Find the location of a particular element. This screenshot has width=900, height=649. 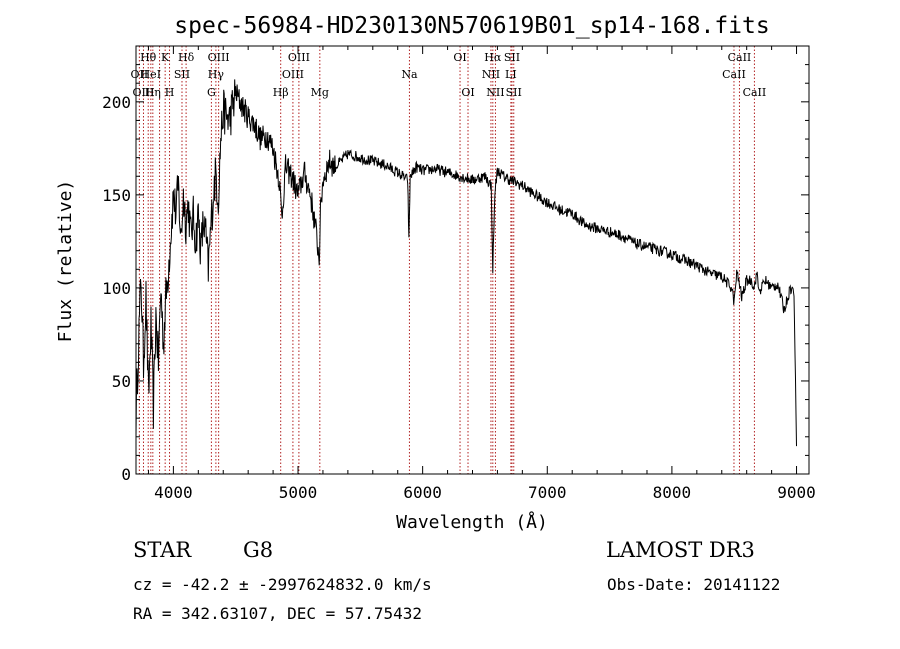

y-tick-label: 100 is located at coordinates (116, 288).